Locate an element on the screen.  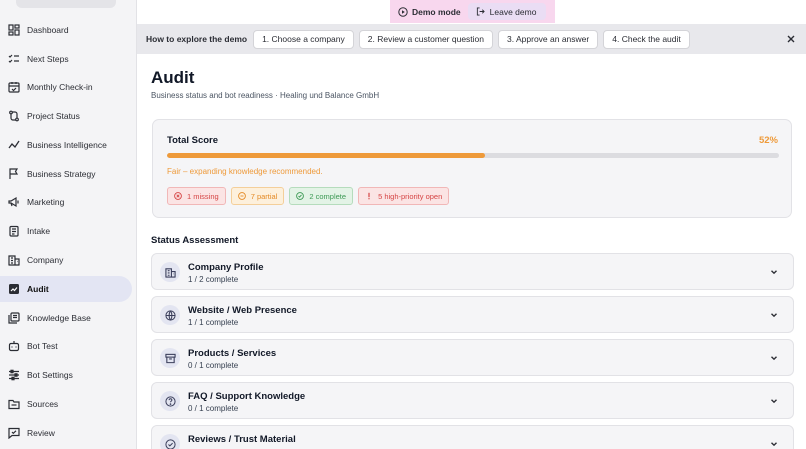
exit-icon is located at coordinates (480, 11).